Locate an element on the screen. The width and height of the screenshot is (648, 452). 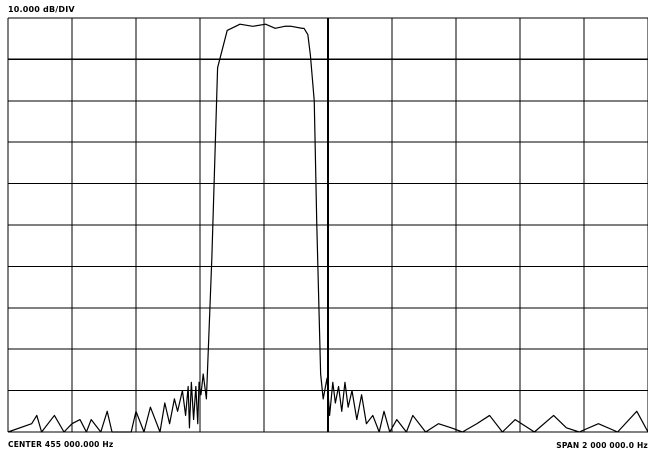
span-label: SPAN 2 000 000.0 Hz is located at coordinates (602, 445).